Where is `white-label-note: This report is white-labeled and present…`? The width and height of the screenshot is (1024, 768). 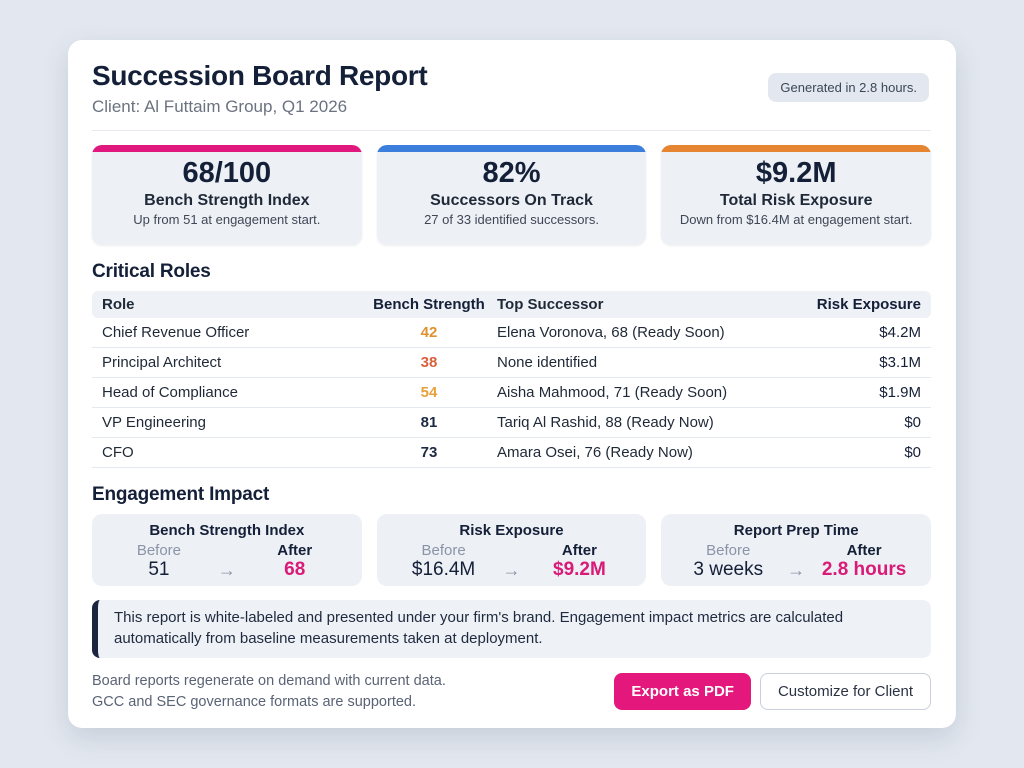 white-label-note: This report is white-labeled and present… is located at coordinates (511, 629).